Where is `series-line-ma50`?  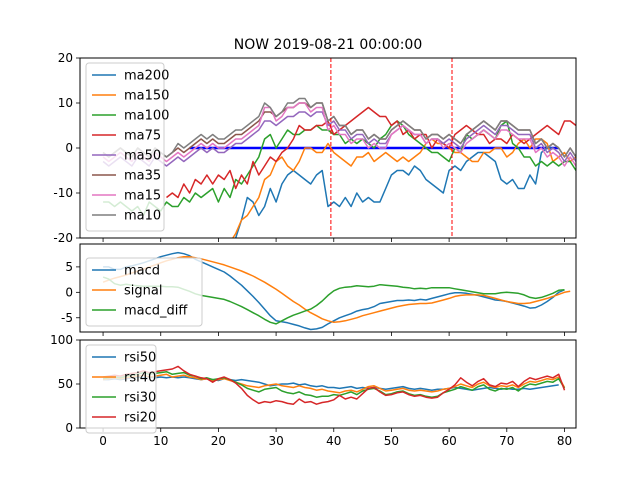
series-line-ma50 is located at coordinates (339, 139).